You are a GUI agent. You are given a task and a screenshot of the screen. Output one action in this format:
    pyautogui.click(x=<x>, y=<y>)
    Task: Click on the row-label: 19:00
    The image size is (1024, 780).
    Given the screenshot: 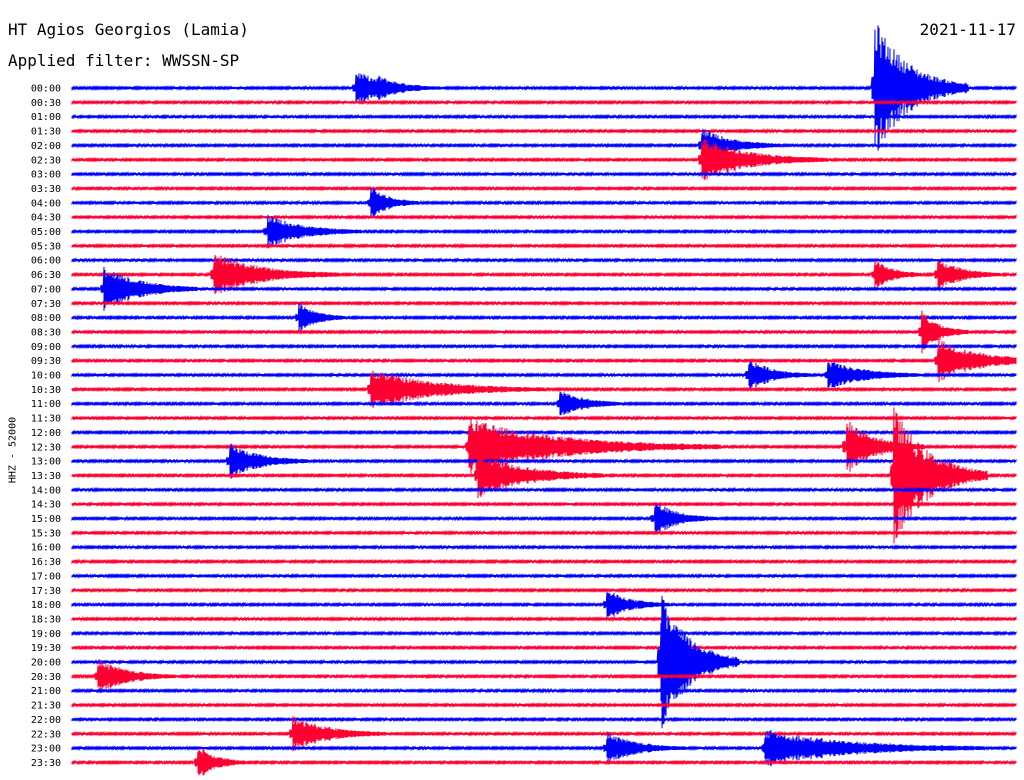 What is the action you would take?
    pyautogui.click(x=46, y=634)
    